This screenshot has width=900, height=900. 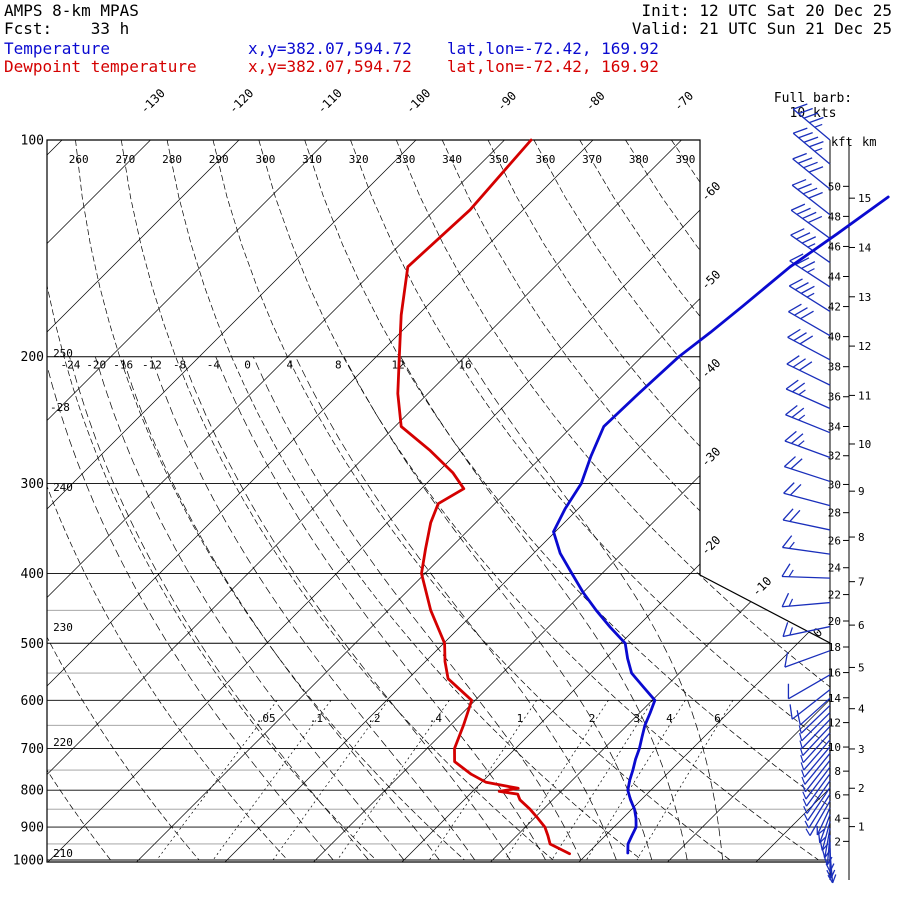 I want to click on svg-text: -16, so click(x=123, y=365).